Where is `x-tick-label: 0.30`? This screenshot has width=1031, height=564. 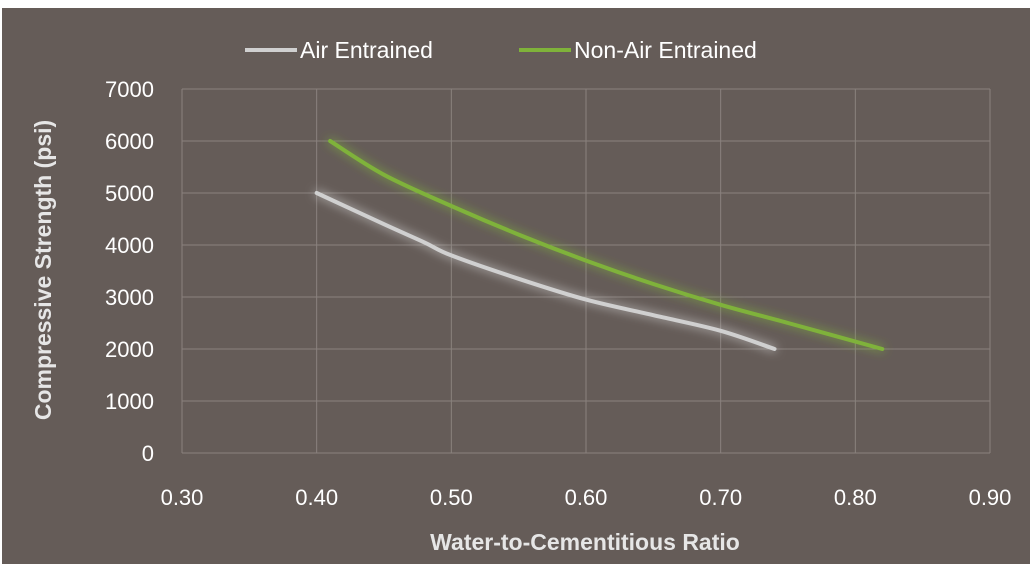
x-tick-label: 0.30 is located at coordinates (182, 497).